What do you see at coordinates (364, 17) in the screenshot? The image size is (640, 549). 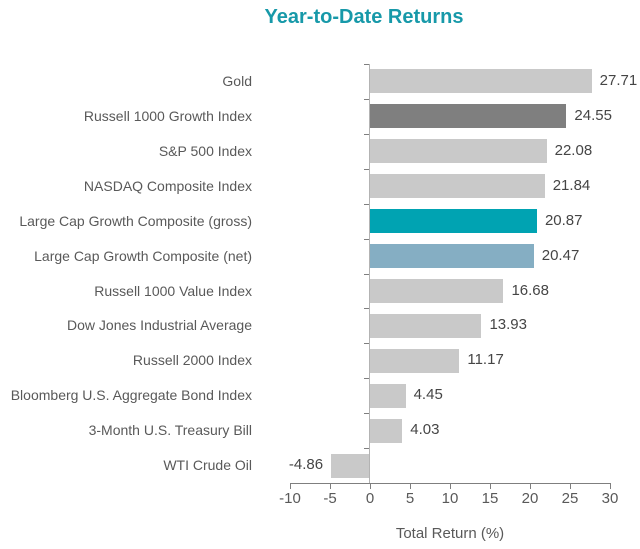 I see `chart-title: Year-to-Date Returns` at bounding box center [364, 17].